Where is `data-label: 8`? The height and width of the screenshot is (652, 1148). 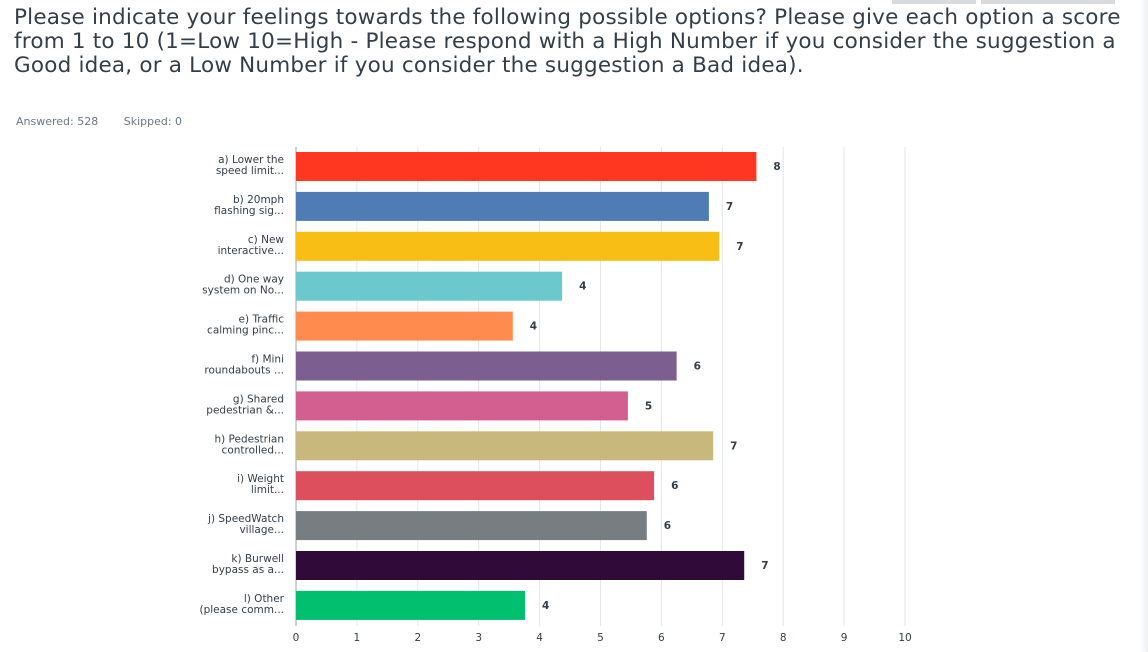
data-label: 8 is located at coordinates (776, 167).